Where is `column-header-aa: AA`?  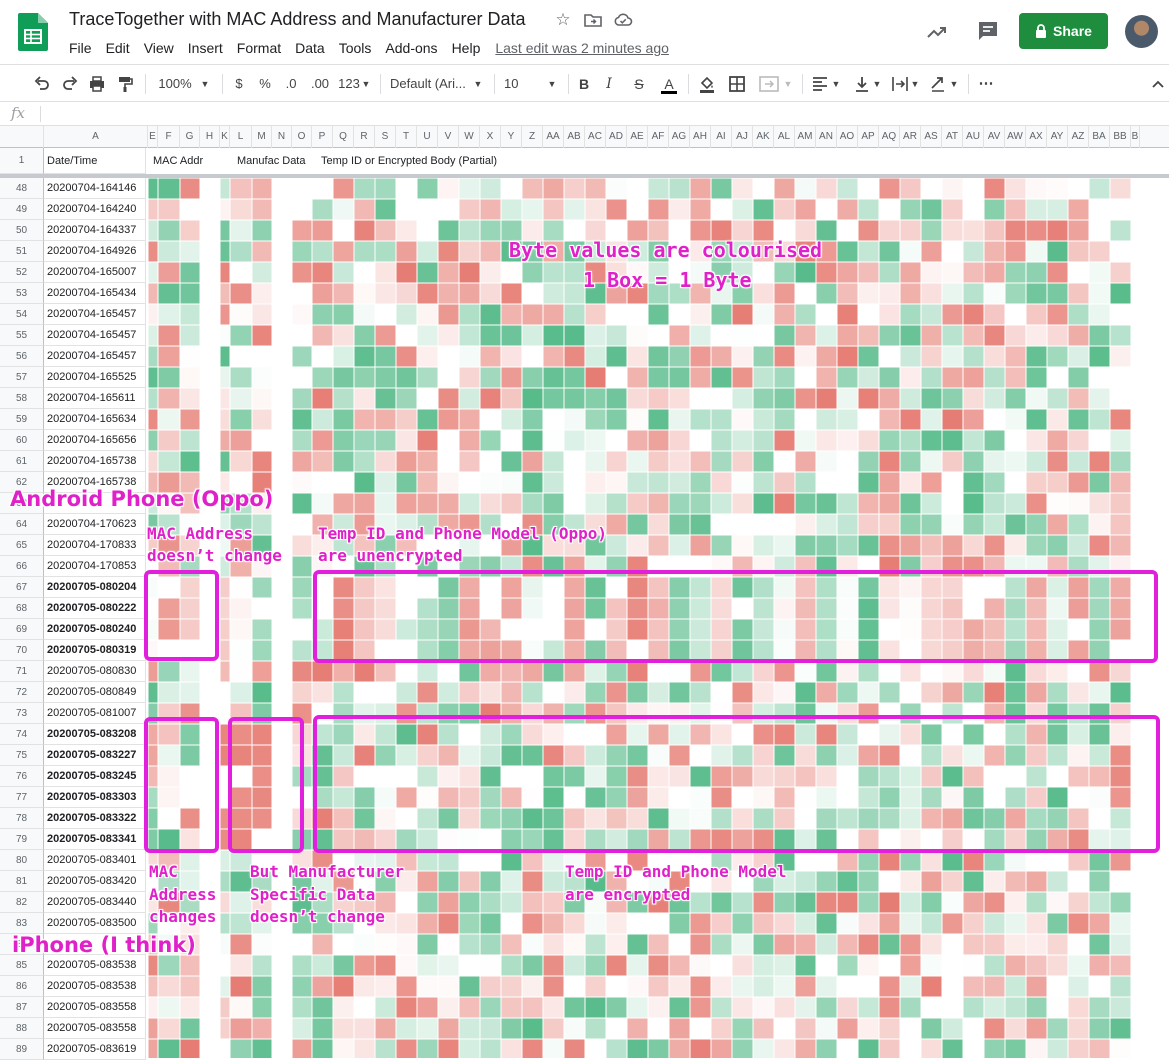 column-header-aa: AA is located at coordinates (553, 137).